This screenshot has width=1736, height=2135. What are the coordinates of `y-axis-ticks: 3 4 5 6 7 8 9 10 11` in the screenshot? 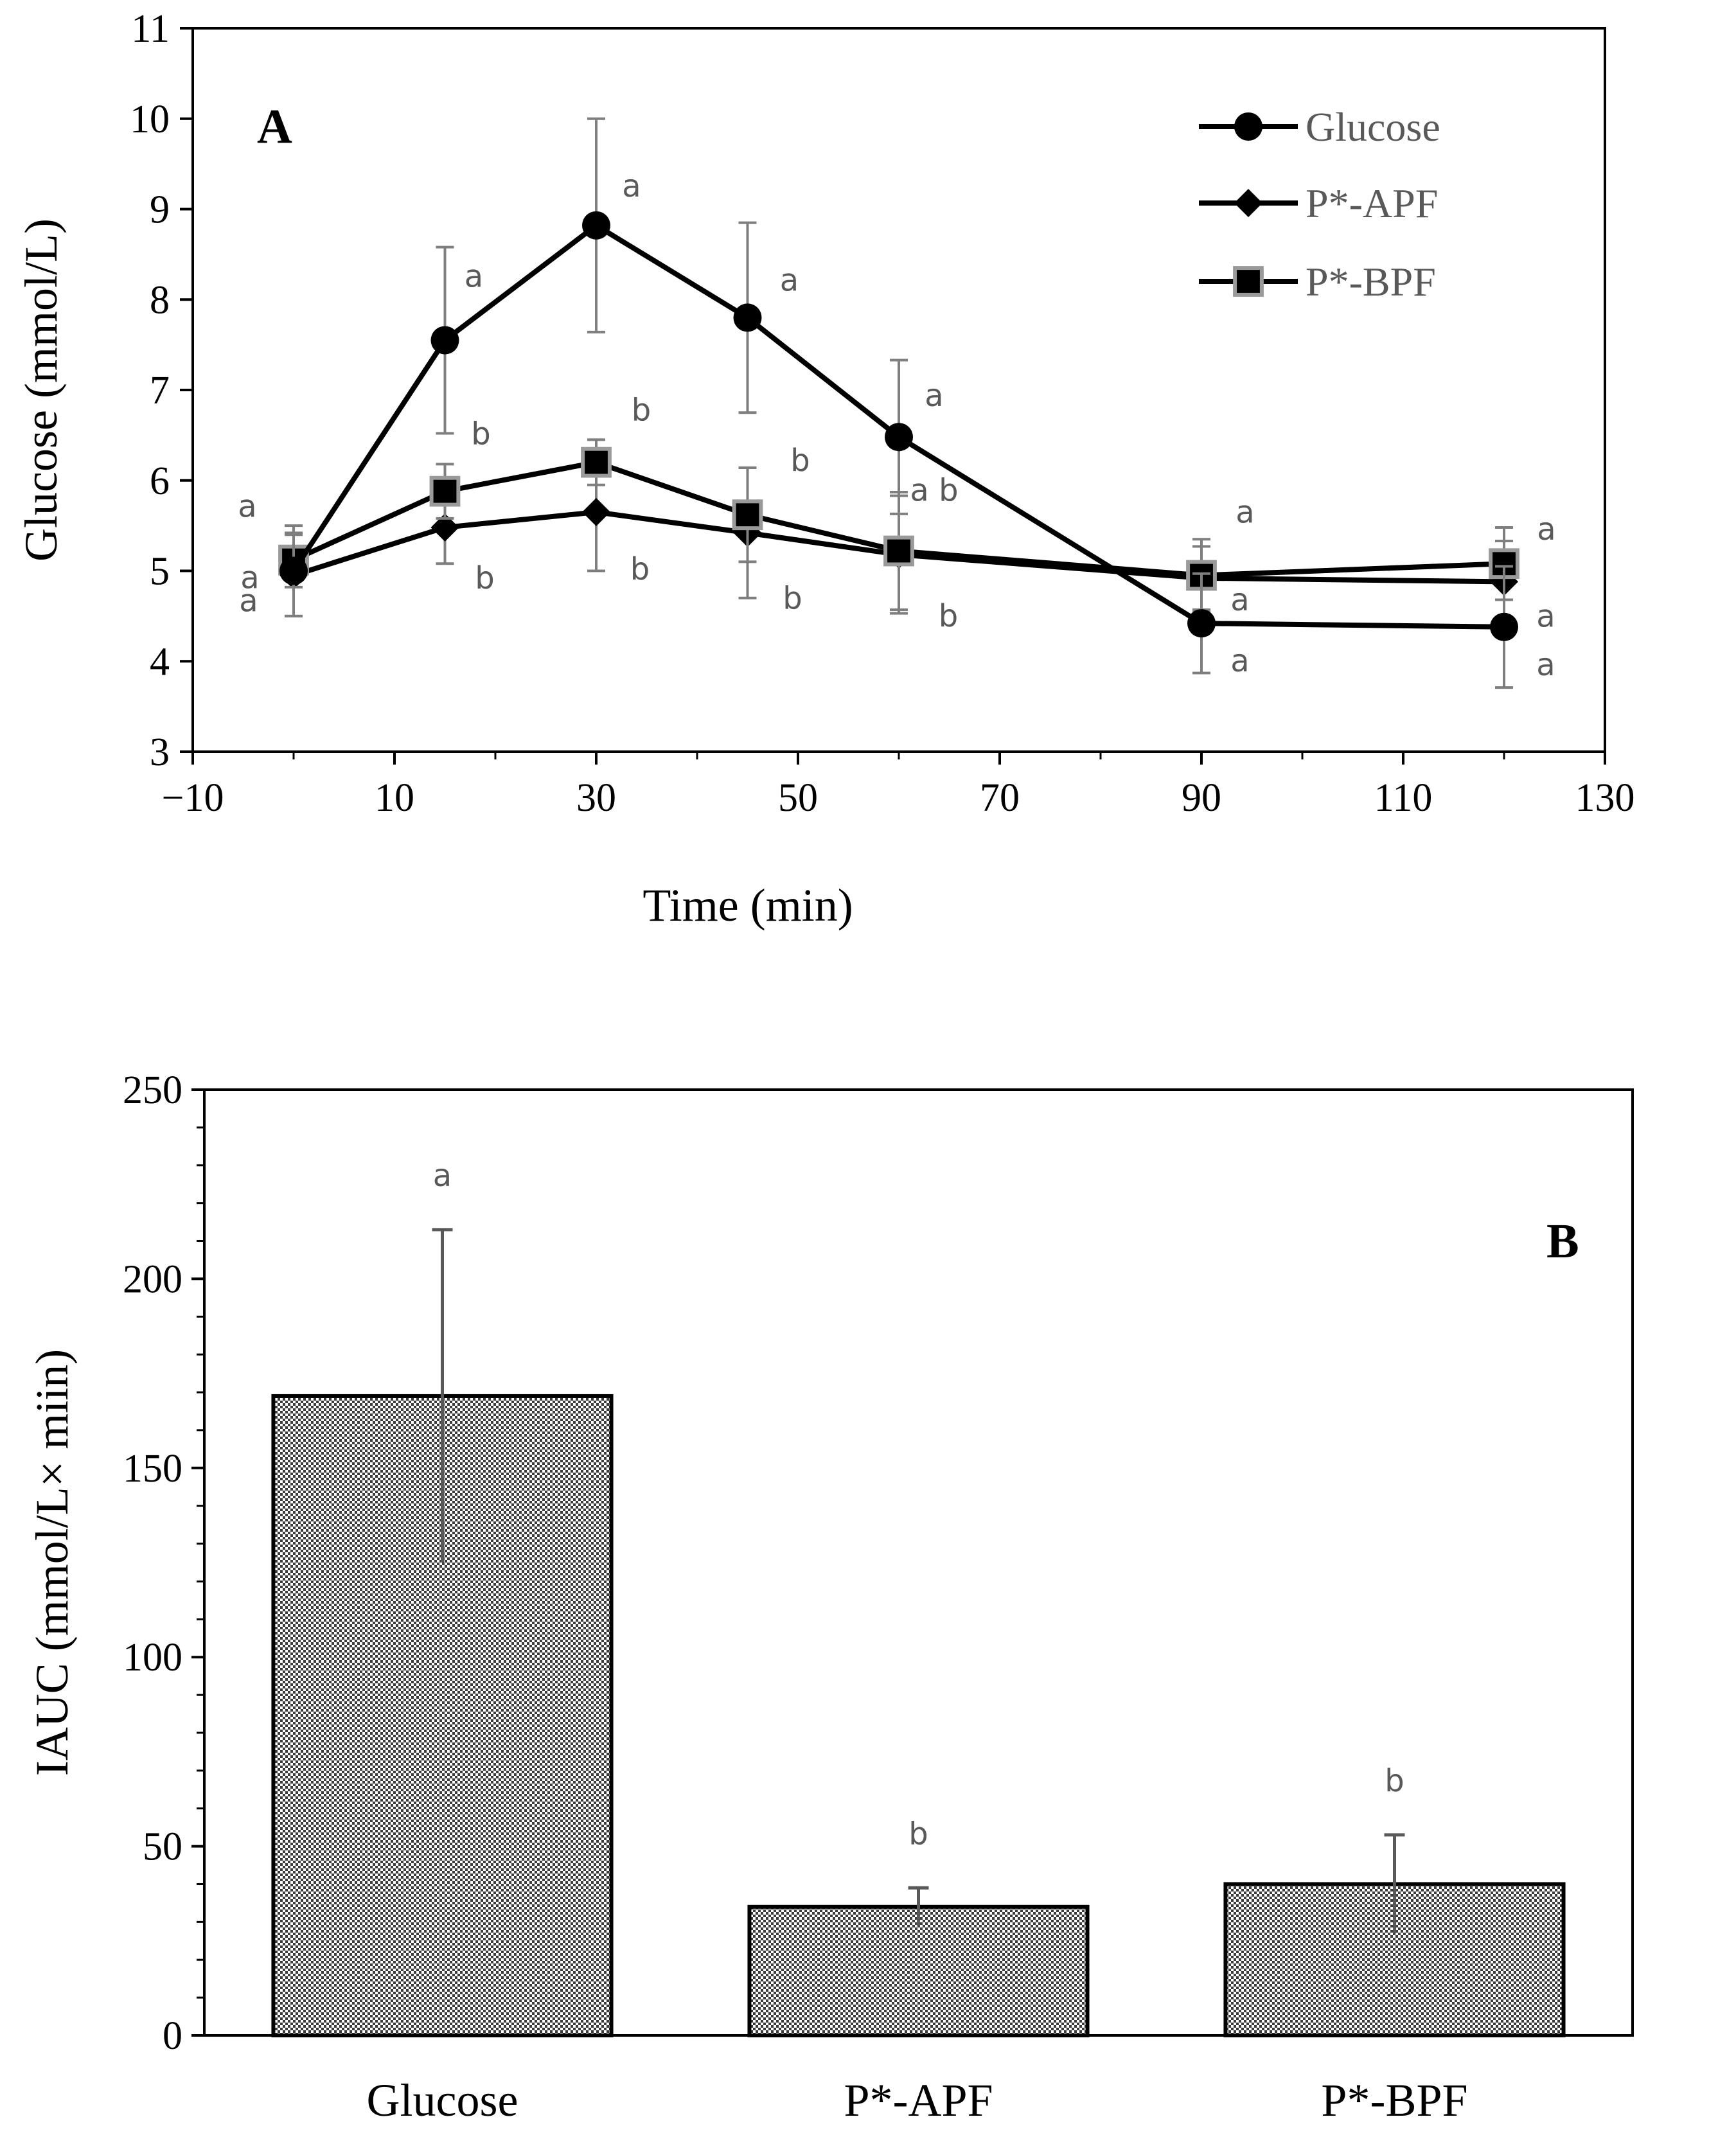 It's located at (161, 390).